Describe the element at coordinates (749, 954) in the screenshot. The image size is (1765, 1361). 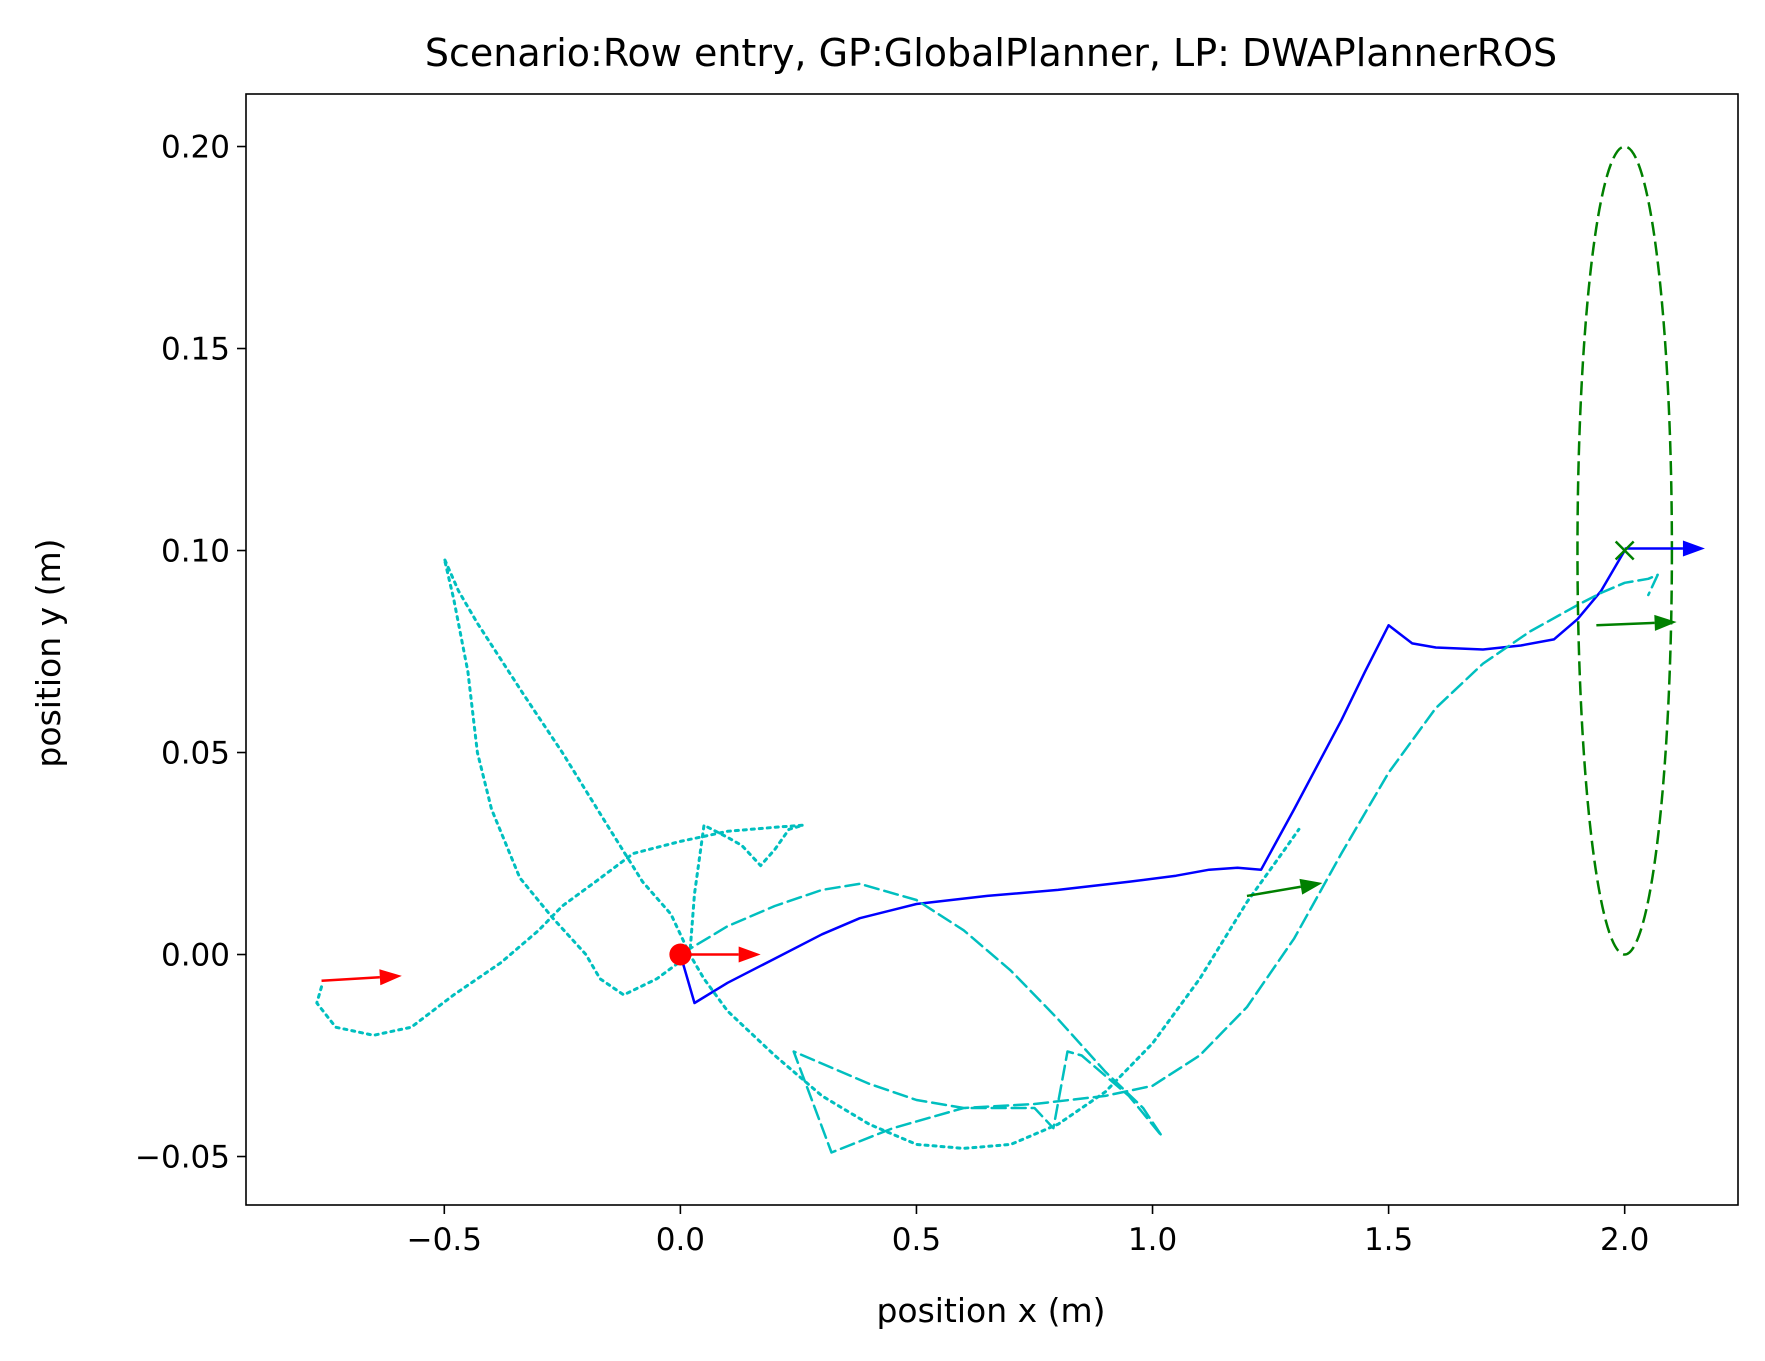
I see `arrow-1-head` at that location.